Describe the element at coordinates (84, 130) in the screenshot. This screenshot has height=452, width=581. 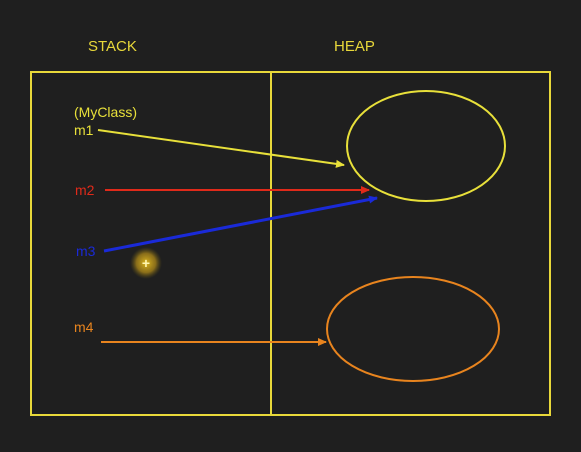
I see `variable-m1: m1` at that location.